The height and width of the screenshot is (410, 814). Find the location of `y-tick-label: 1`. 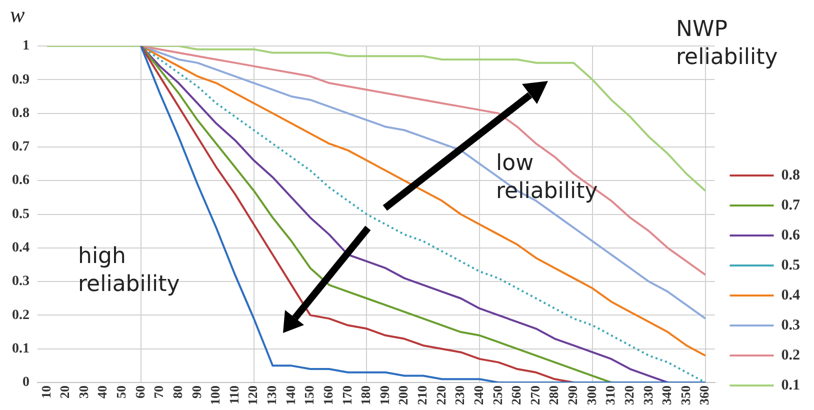

y-tick-label: 1 is located at coordinates (26, 46).